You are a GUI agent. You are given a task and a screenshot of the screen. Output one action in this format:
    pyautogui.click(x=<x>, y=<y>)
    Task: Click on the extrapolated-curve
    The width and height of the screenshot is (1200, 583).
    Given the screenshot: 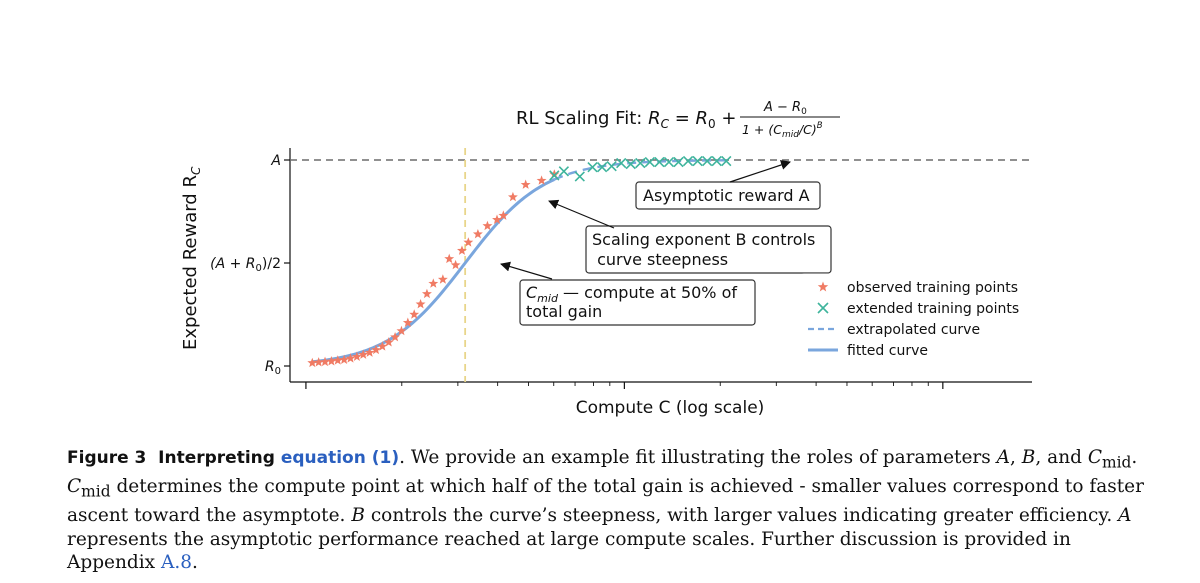 What is the action you would take?
    pyautogui.click(x=640, y=170)
    